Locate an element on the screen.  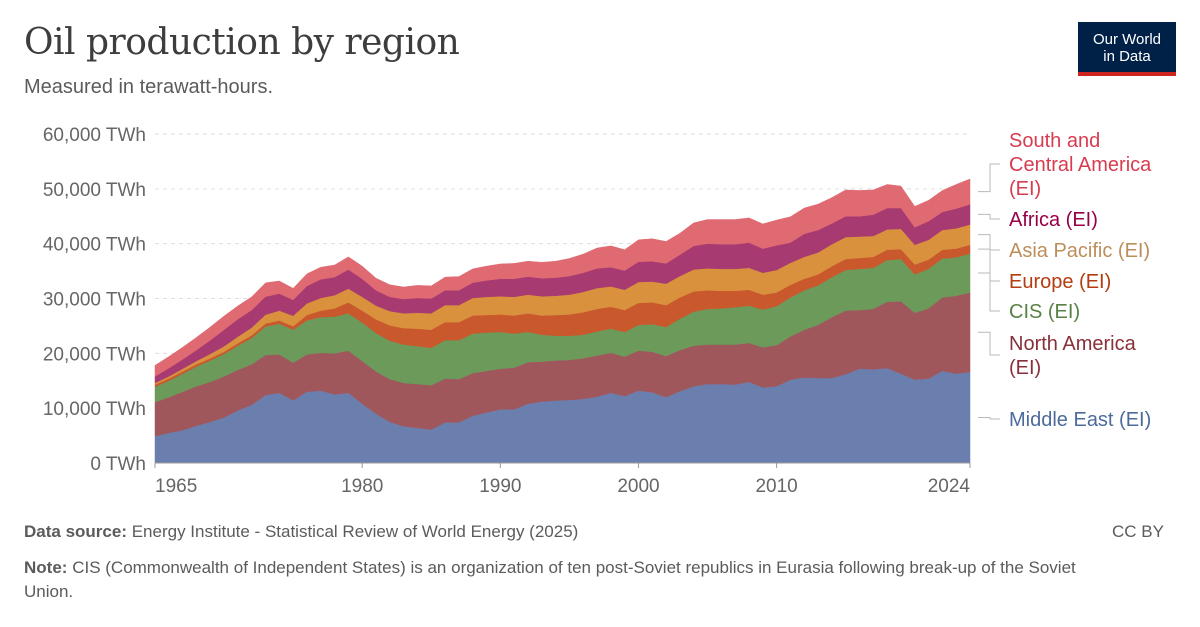
y-tick-label: 60,000 TWh is located at coordinates (94, 135).